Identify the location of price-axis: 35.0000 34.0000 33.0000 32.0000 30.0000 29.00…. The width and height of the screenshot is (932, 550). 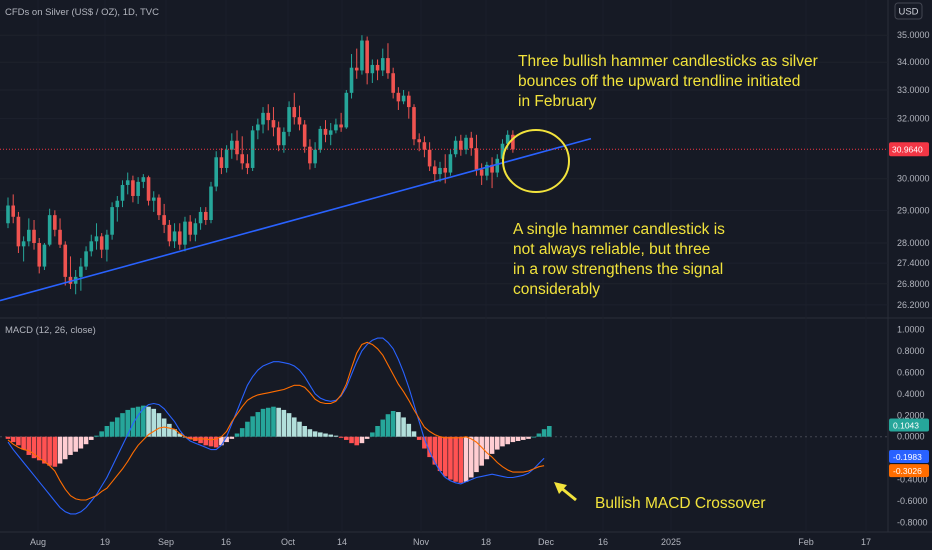
(909, 170).